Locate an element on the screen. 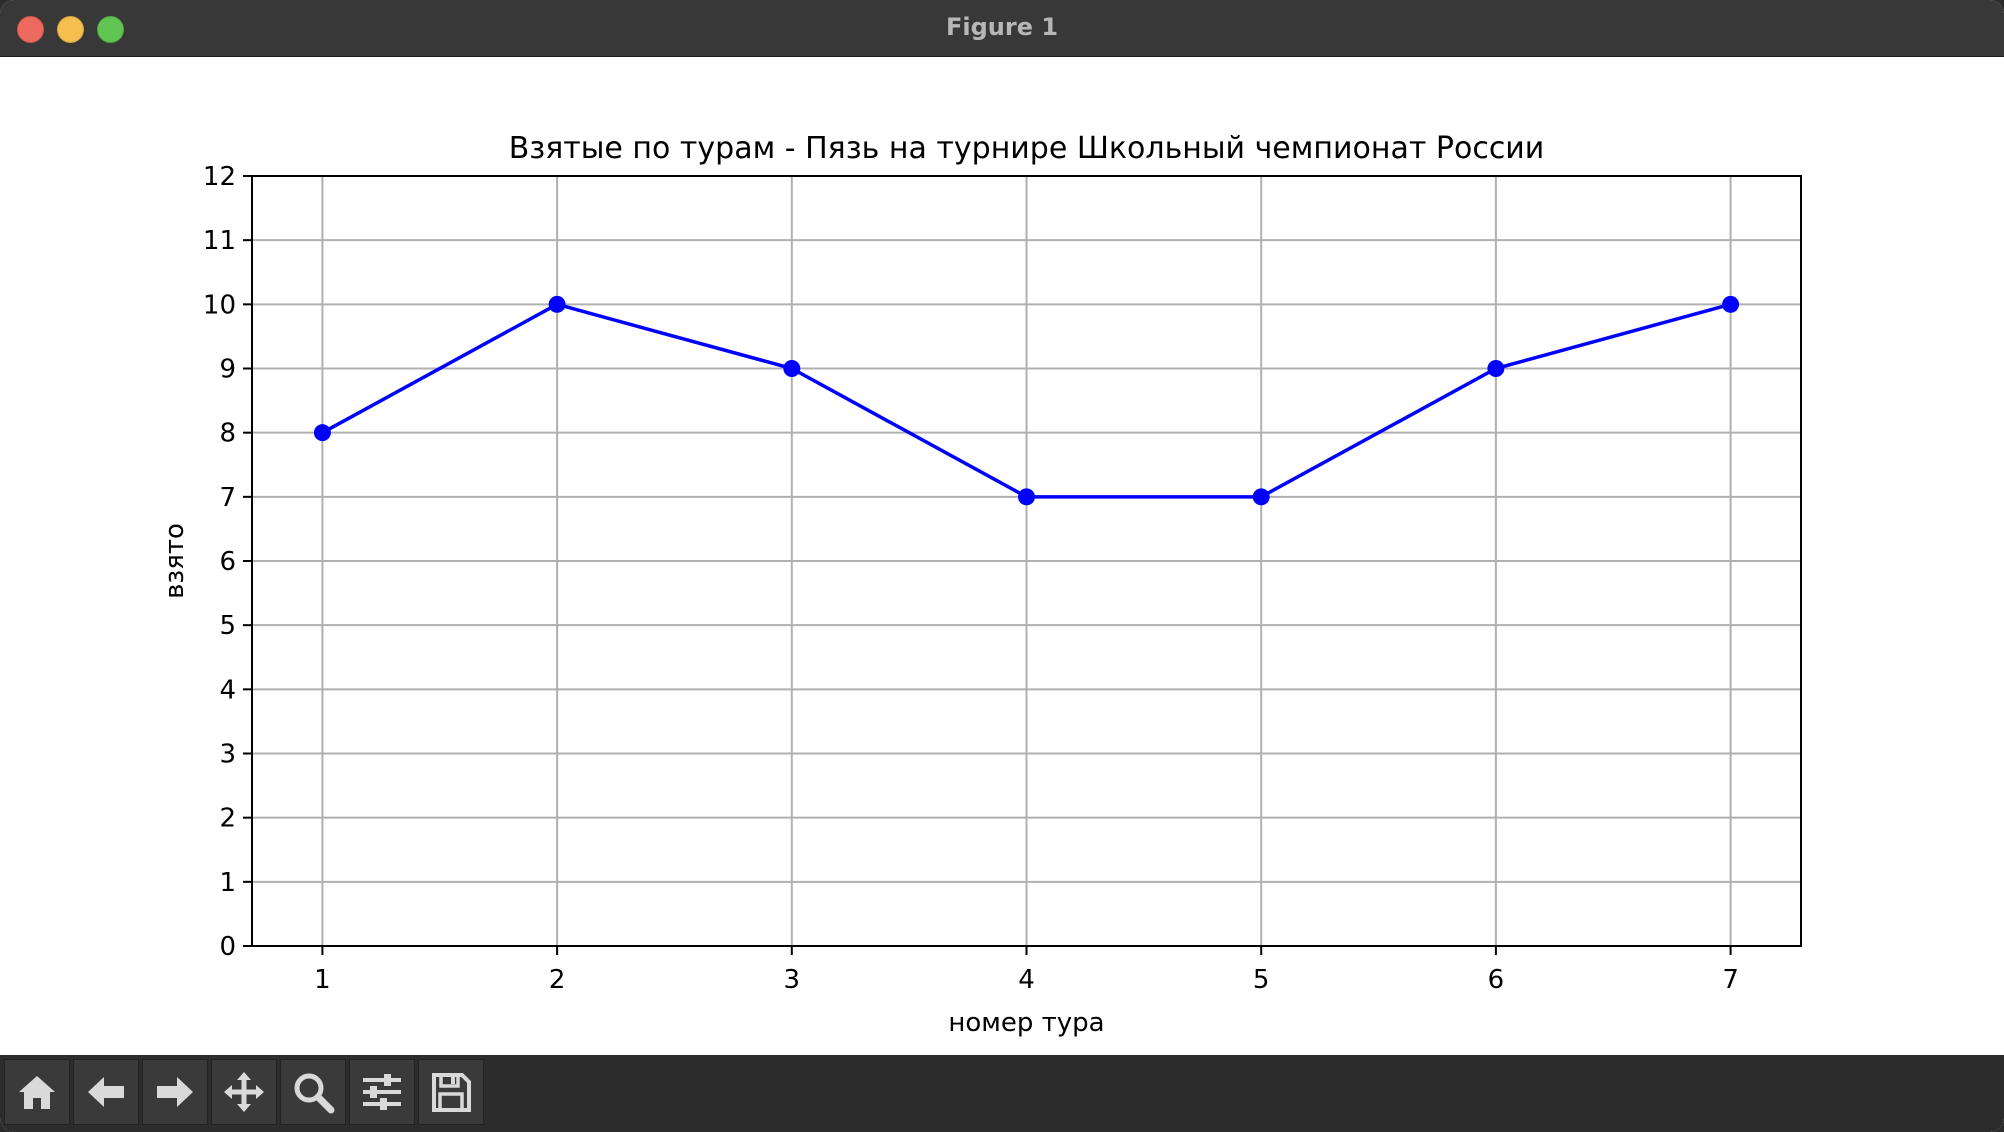 This screenshot has height=1132, width=2004. navigation-toolbar is located at coordinates (1002, 1093).